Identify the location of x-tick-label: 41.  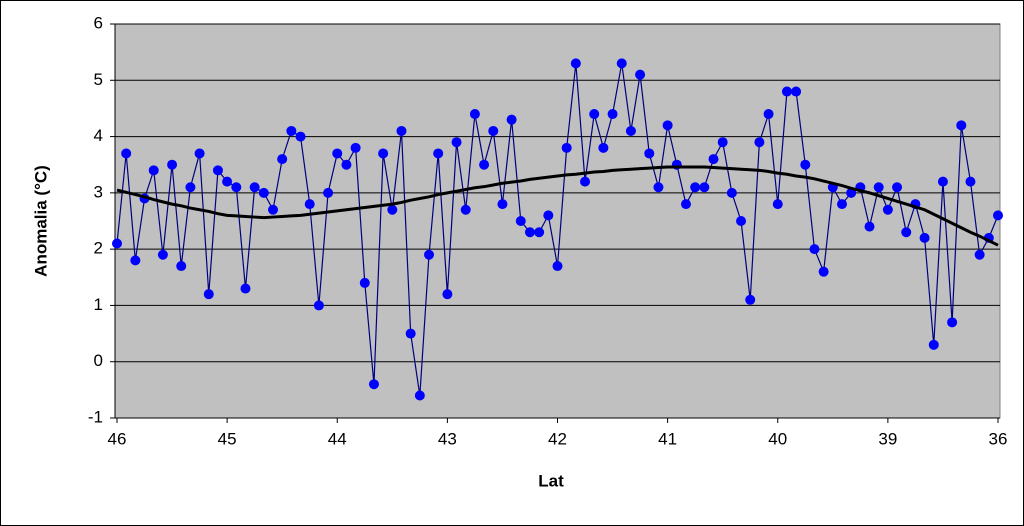
(667, 438).